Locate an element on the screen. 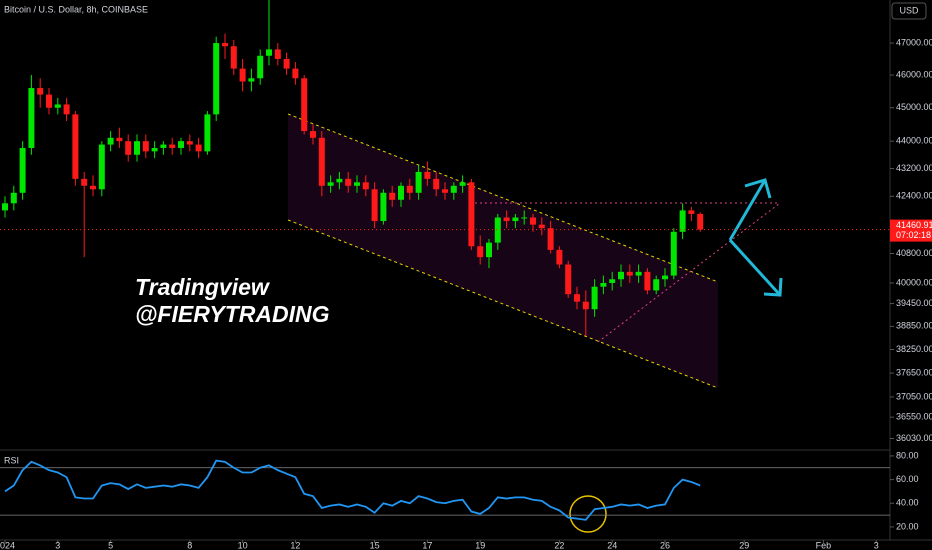 This screenshot has height=550, width=932. y-tick-label: 36030.00 is located at coordinates (914, 438).